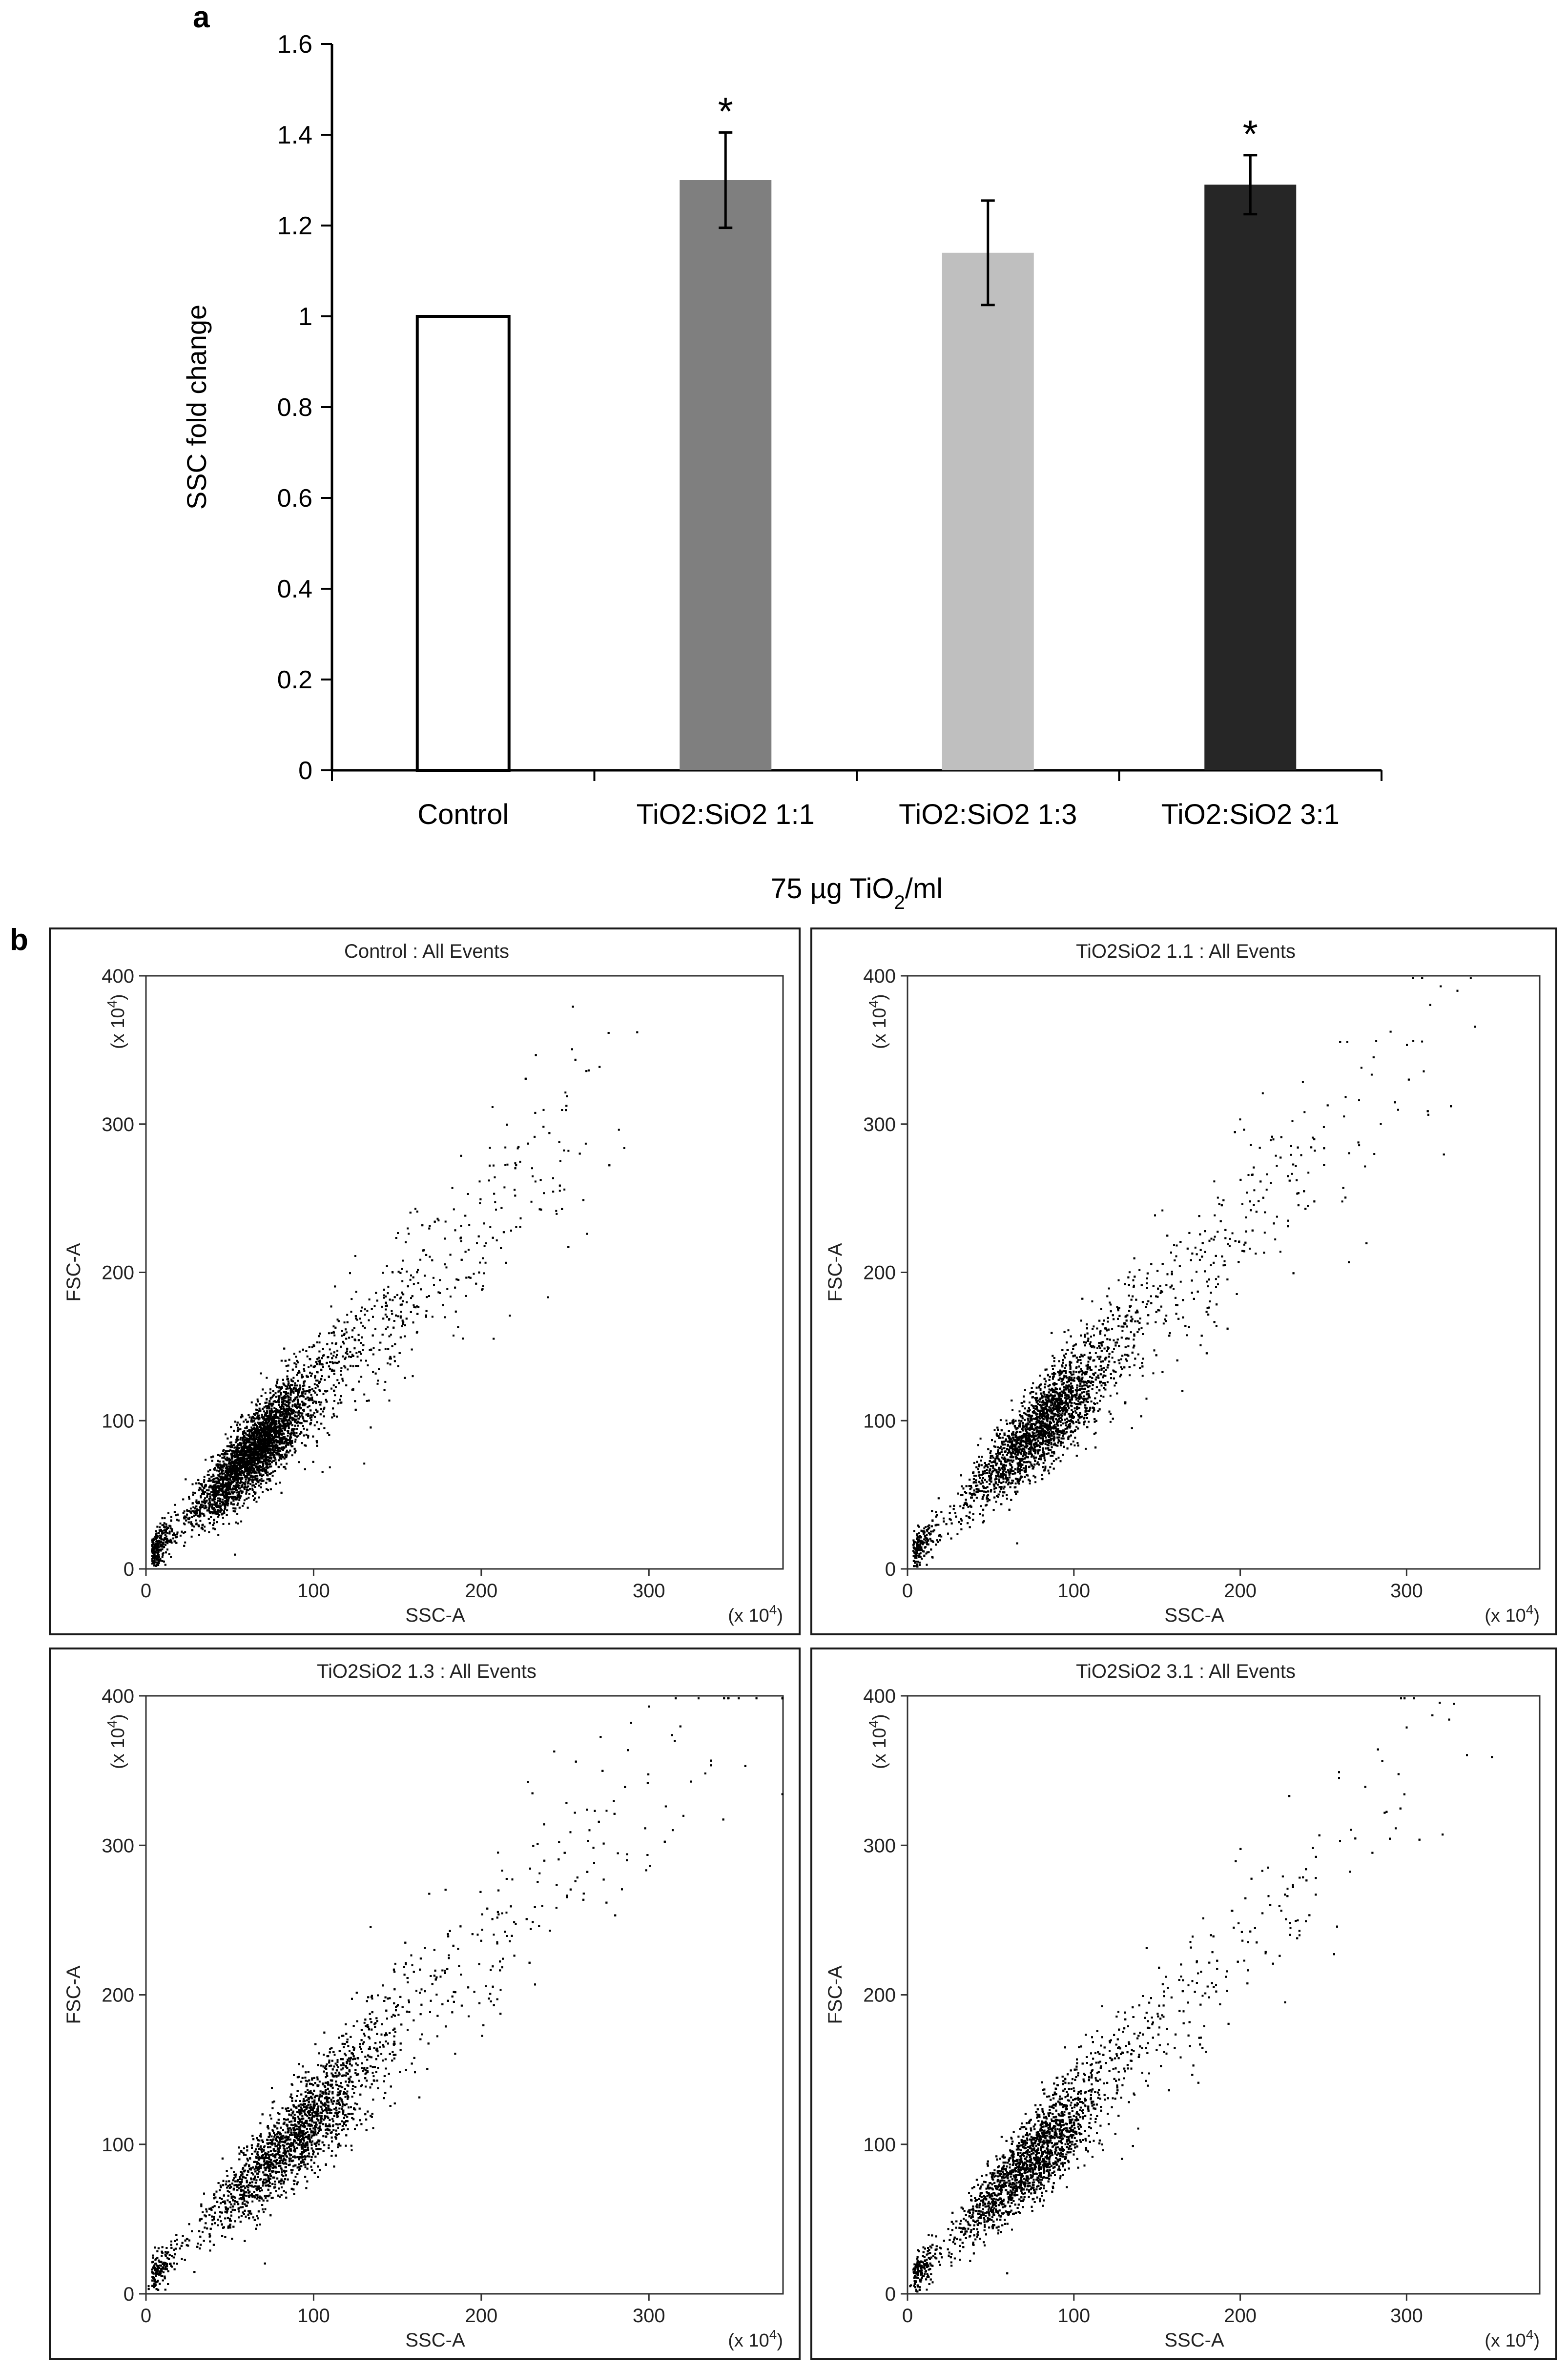  What do you see at coordinates (649, 1591) in the screenshot?
I see `x-tick-label: 300` at bounding box center [649, 1591].